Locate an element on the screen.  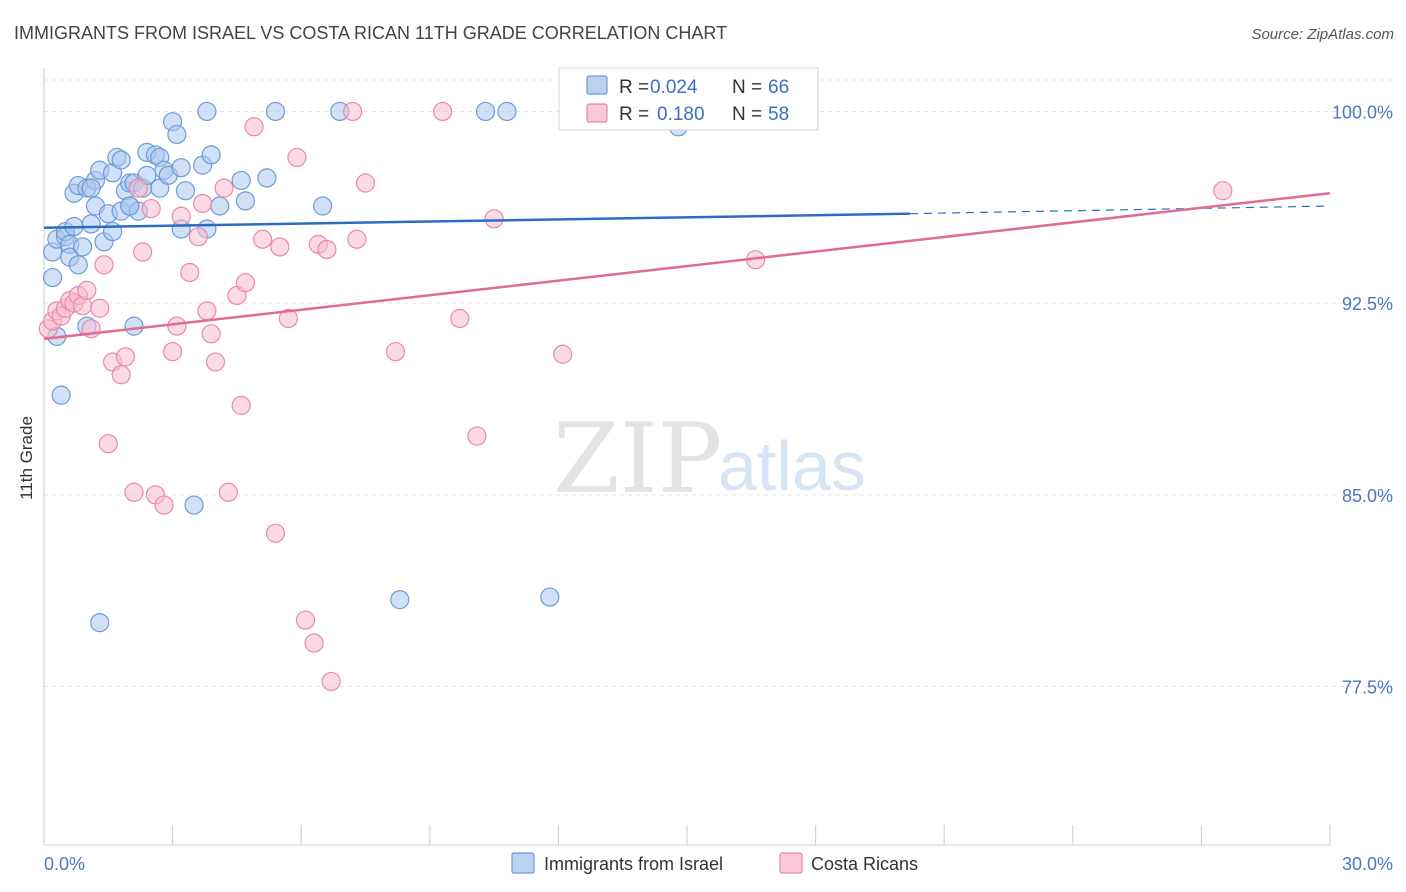
x-axis-ticks is located at coordinates (687, 835).